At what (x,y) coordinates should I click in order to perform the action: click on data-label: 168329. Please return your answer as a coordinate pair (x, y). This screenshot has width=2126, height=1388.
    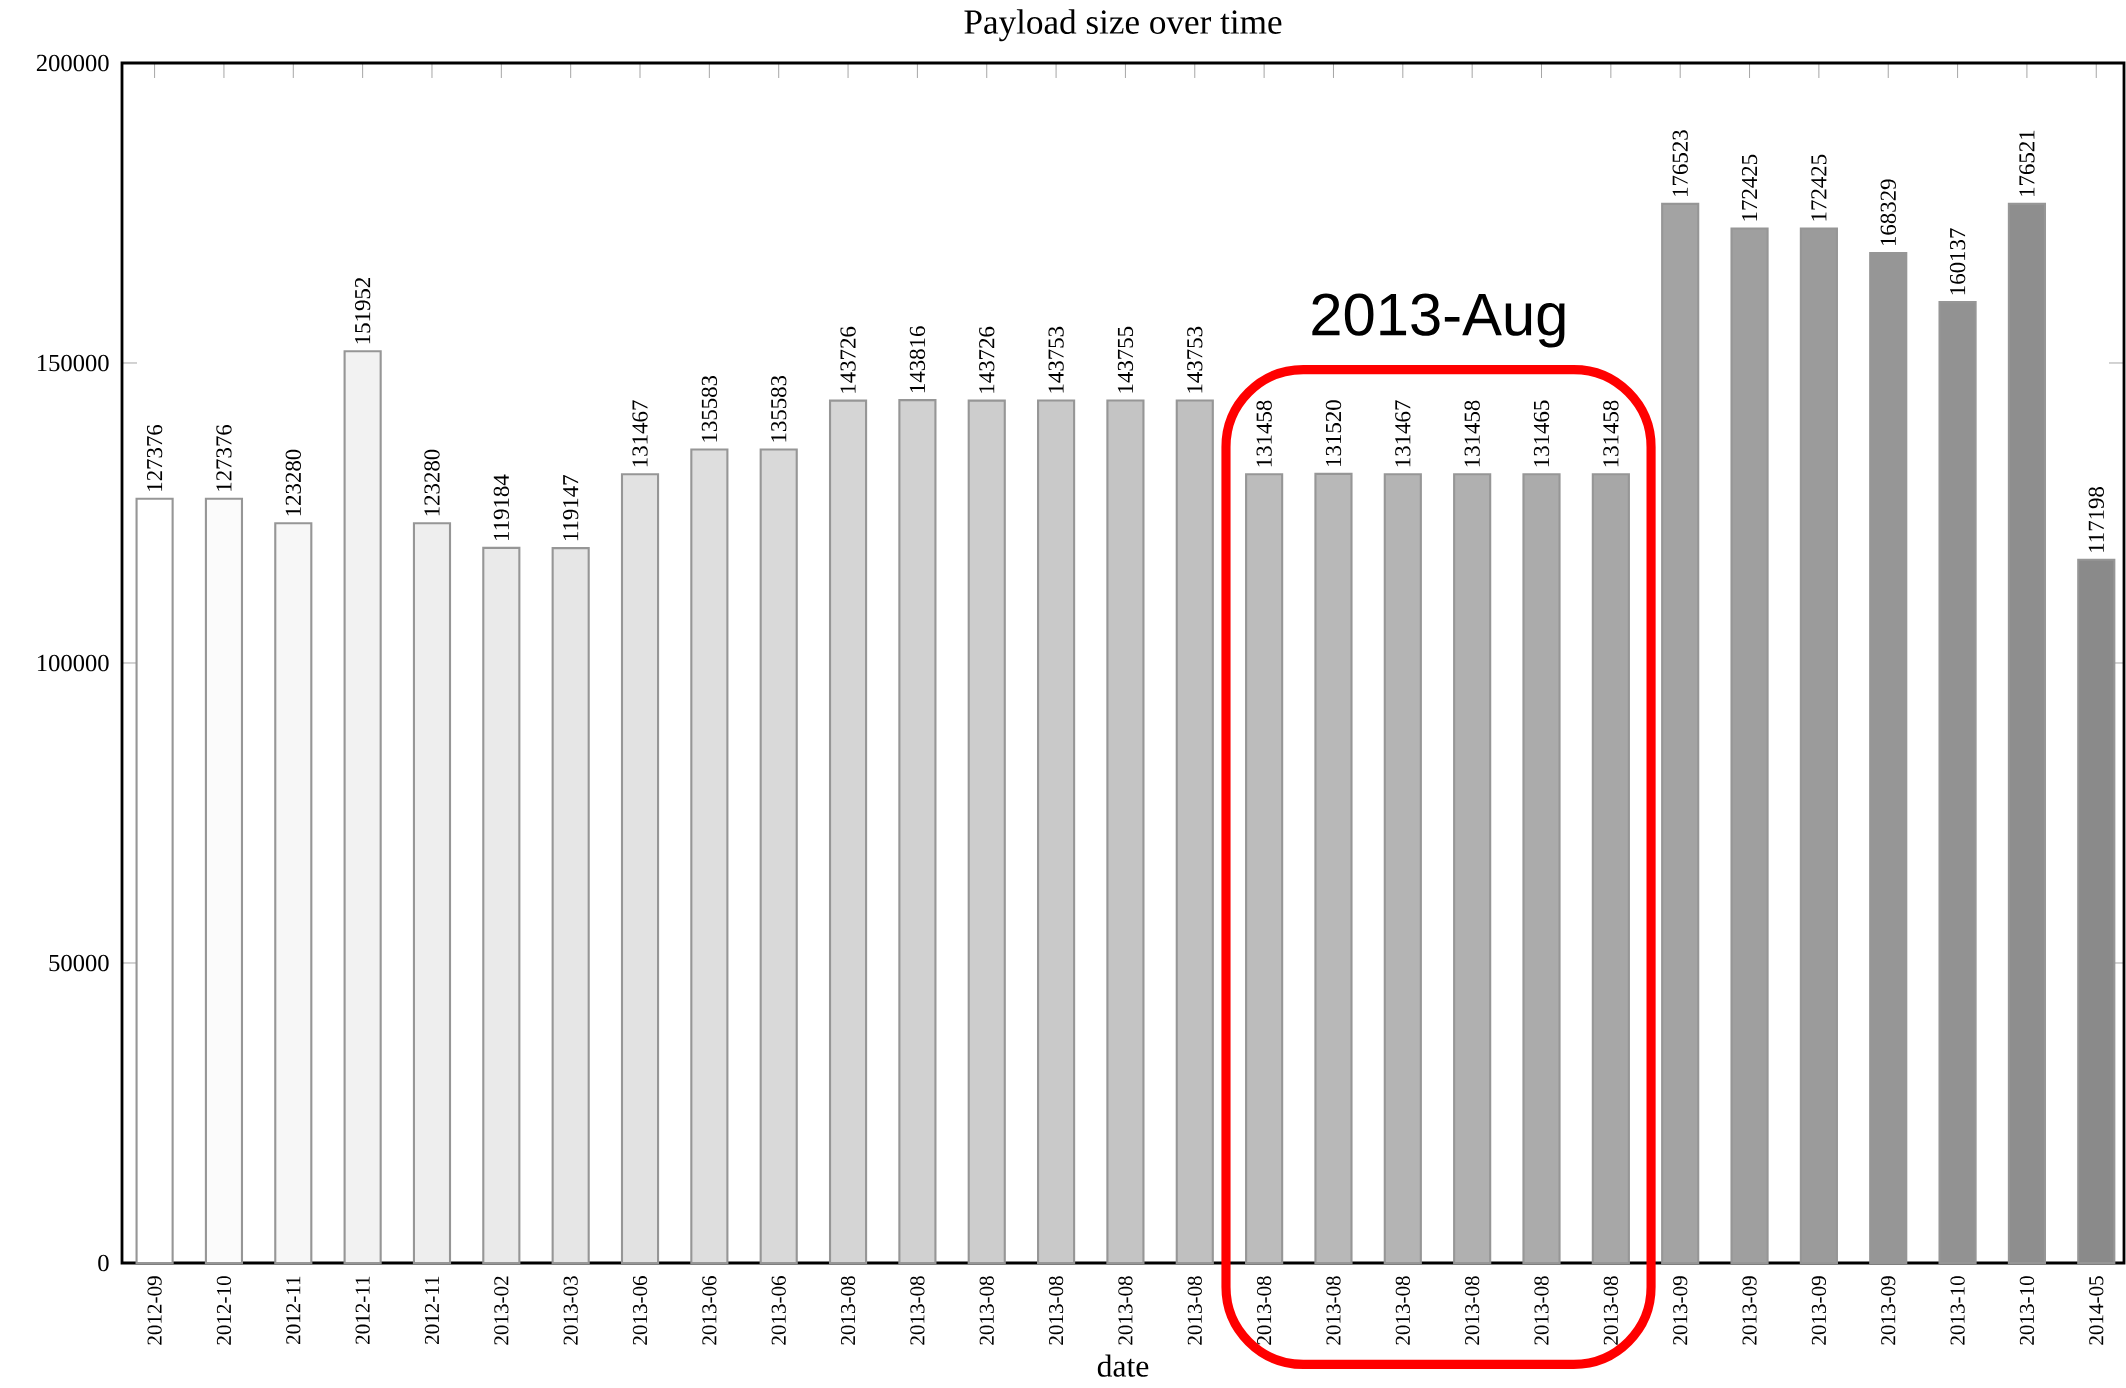
    Looking at the image, I should click on (1888, 212).